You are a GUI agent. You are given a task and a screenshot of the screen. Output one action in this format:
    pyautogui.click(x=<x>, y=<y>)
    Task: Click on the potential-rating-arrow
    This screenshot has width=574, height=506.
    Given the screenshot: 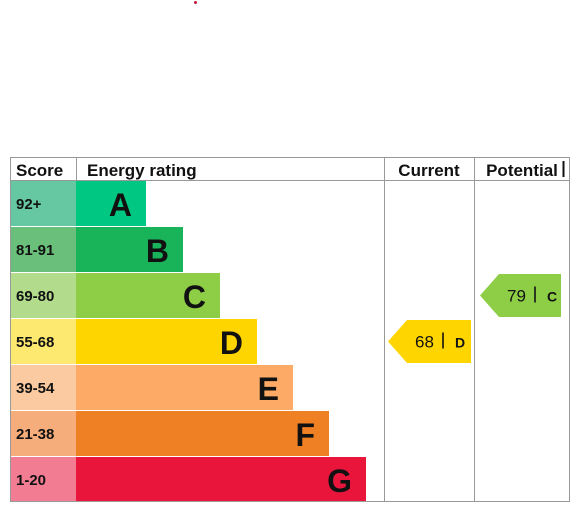 What is the action you would take?
    pyautogui.click(x=520, y=295)
    